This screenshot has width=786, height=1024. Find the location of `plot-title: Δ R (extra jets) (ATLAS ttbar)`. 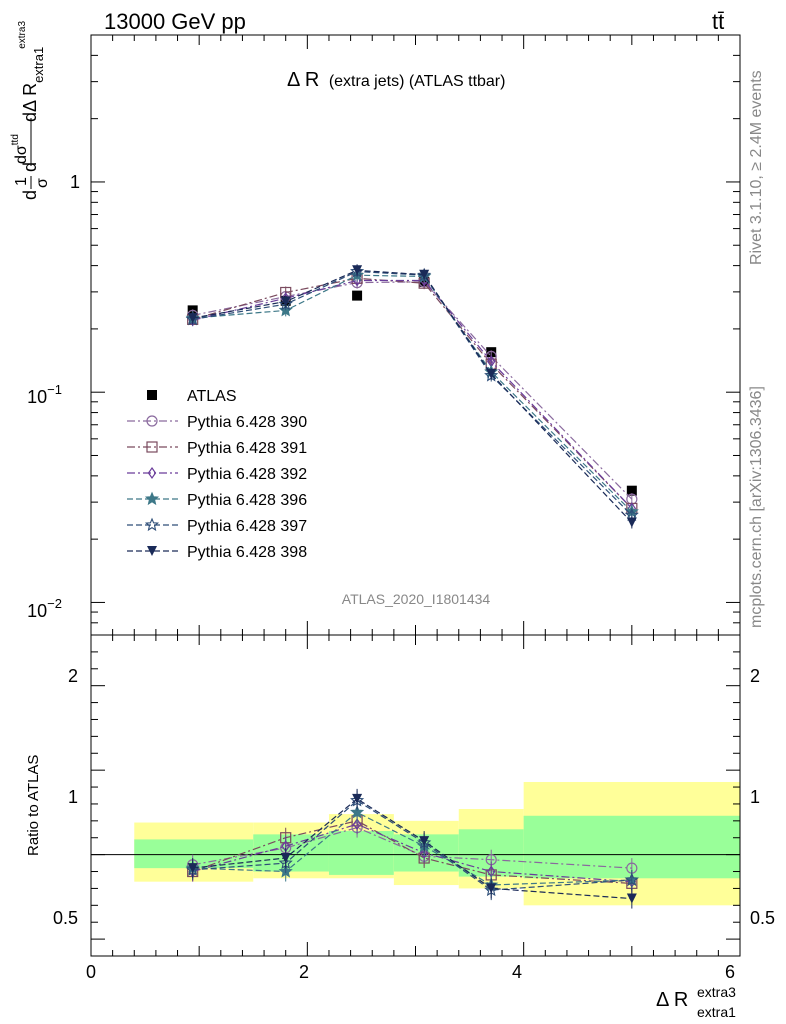

plot-title: Δ R (extra jets) (ATLAS ttbar) is located at coordinates (396, 80).